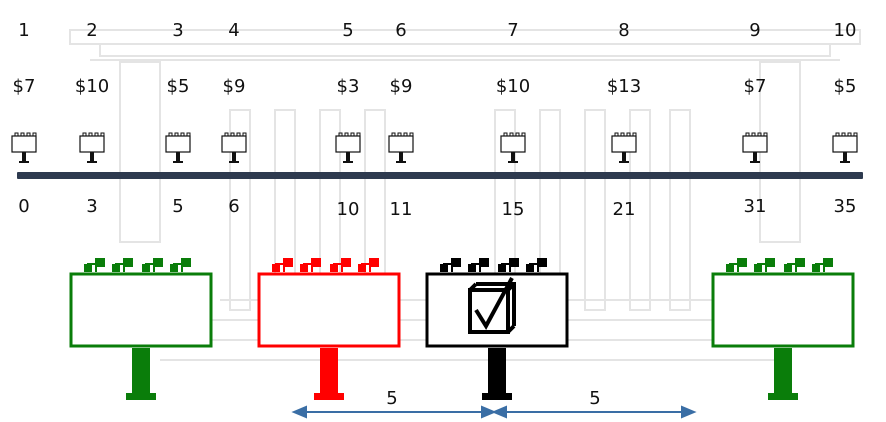 This screenshot has height=422, width=886. Describe the element at coordinates (689, 412) in the screenshot. I see `arrowhead-right-end` at that location.